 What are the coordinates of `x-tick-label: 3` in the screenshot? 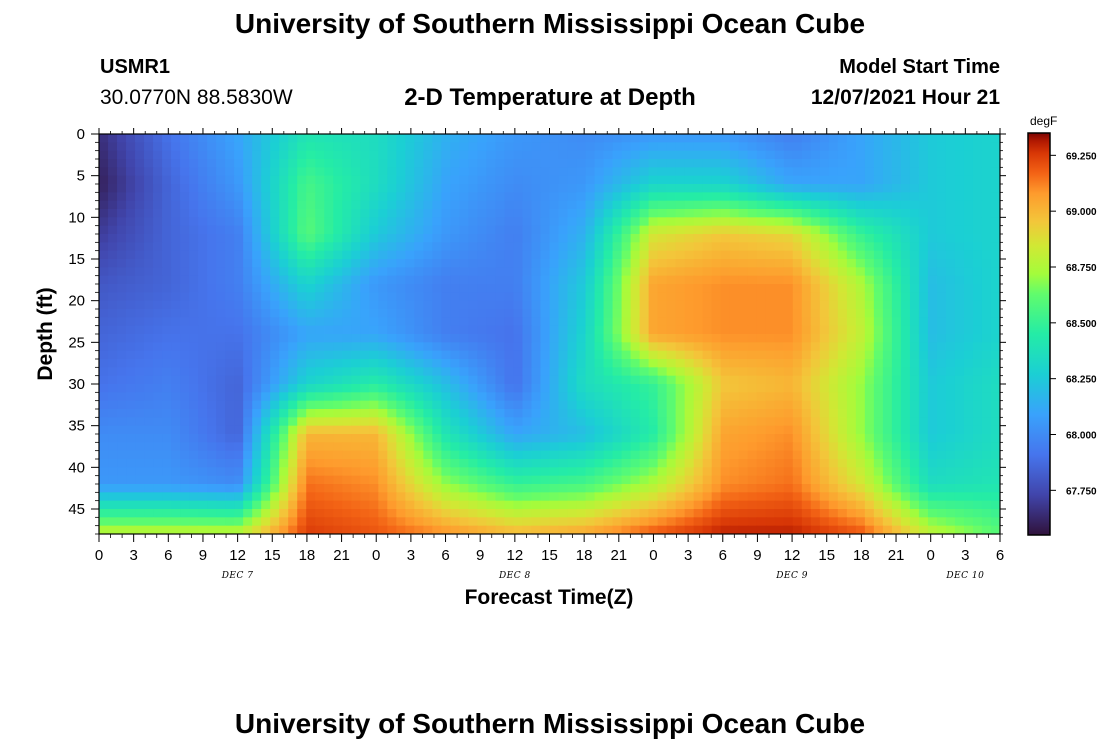 It's located at (965, 555).